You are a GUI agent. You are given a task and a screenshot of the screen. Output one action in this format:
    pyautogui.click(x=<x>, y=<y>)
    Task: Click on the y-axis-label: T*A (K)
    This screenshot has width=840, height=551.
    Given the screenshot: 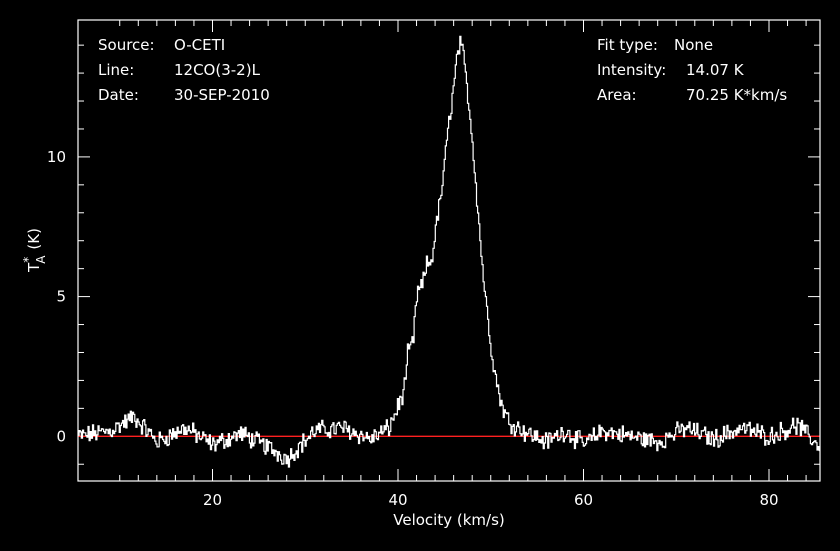 What is the action you would take?
    pyautogui.click(x=34, y=250)
    